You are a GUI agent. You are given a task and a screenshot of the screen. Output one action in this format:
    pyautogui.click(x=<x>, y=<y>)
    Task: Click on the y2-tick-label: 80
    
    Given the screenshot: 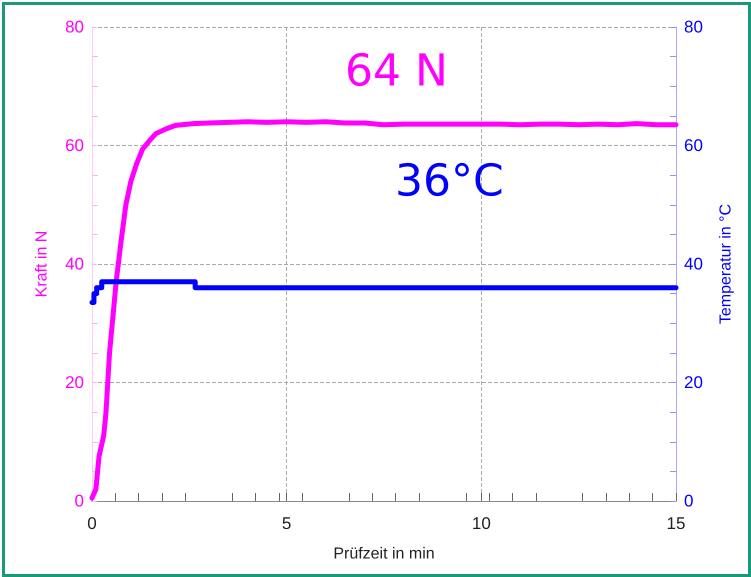 What is the action you would take?
    pyautogui.click(x=693, y=27)
    